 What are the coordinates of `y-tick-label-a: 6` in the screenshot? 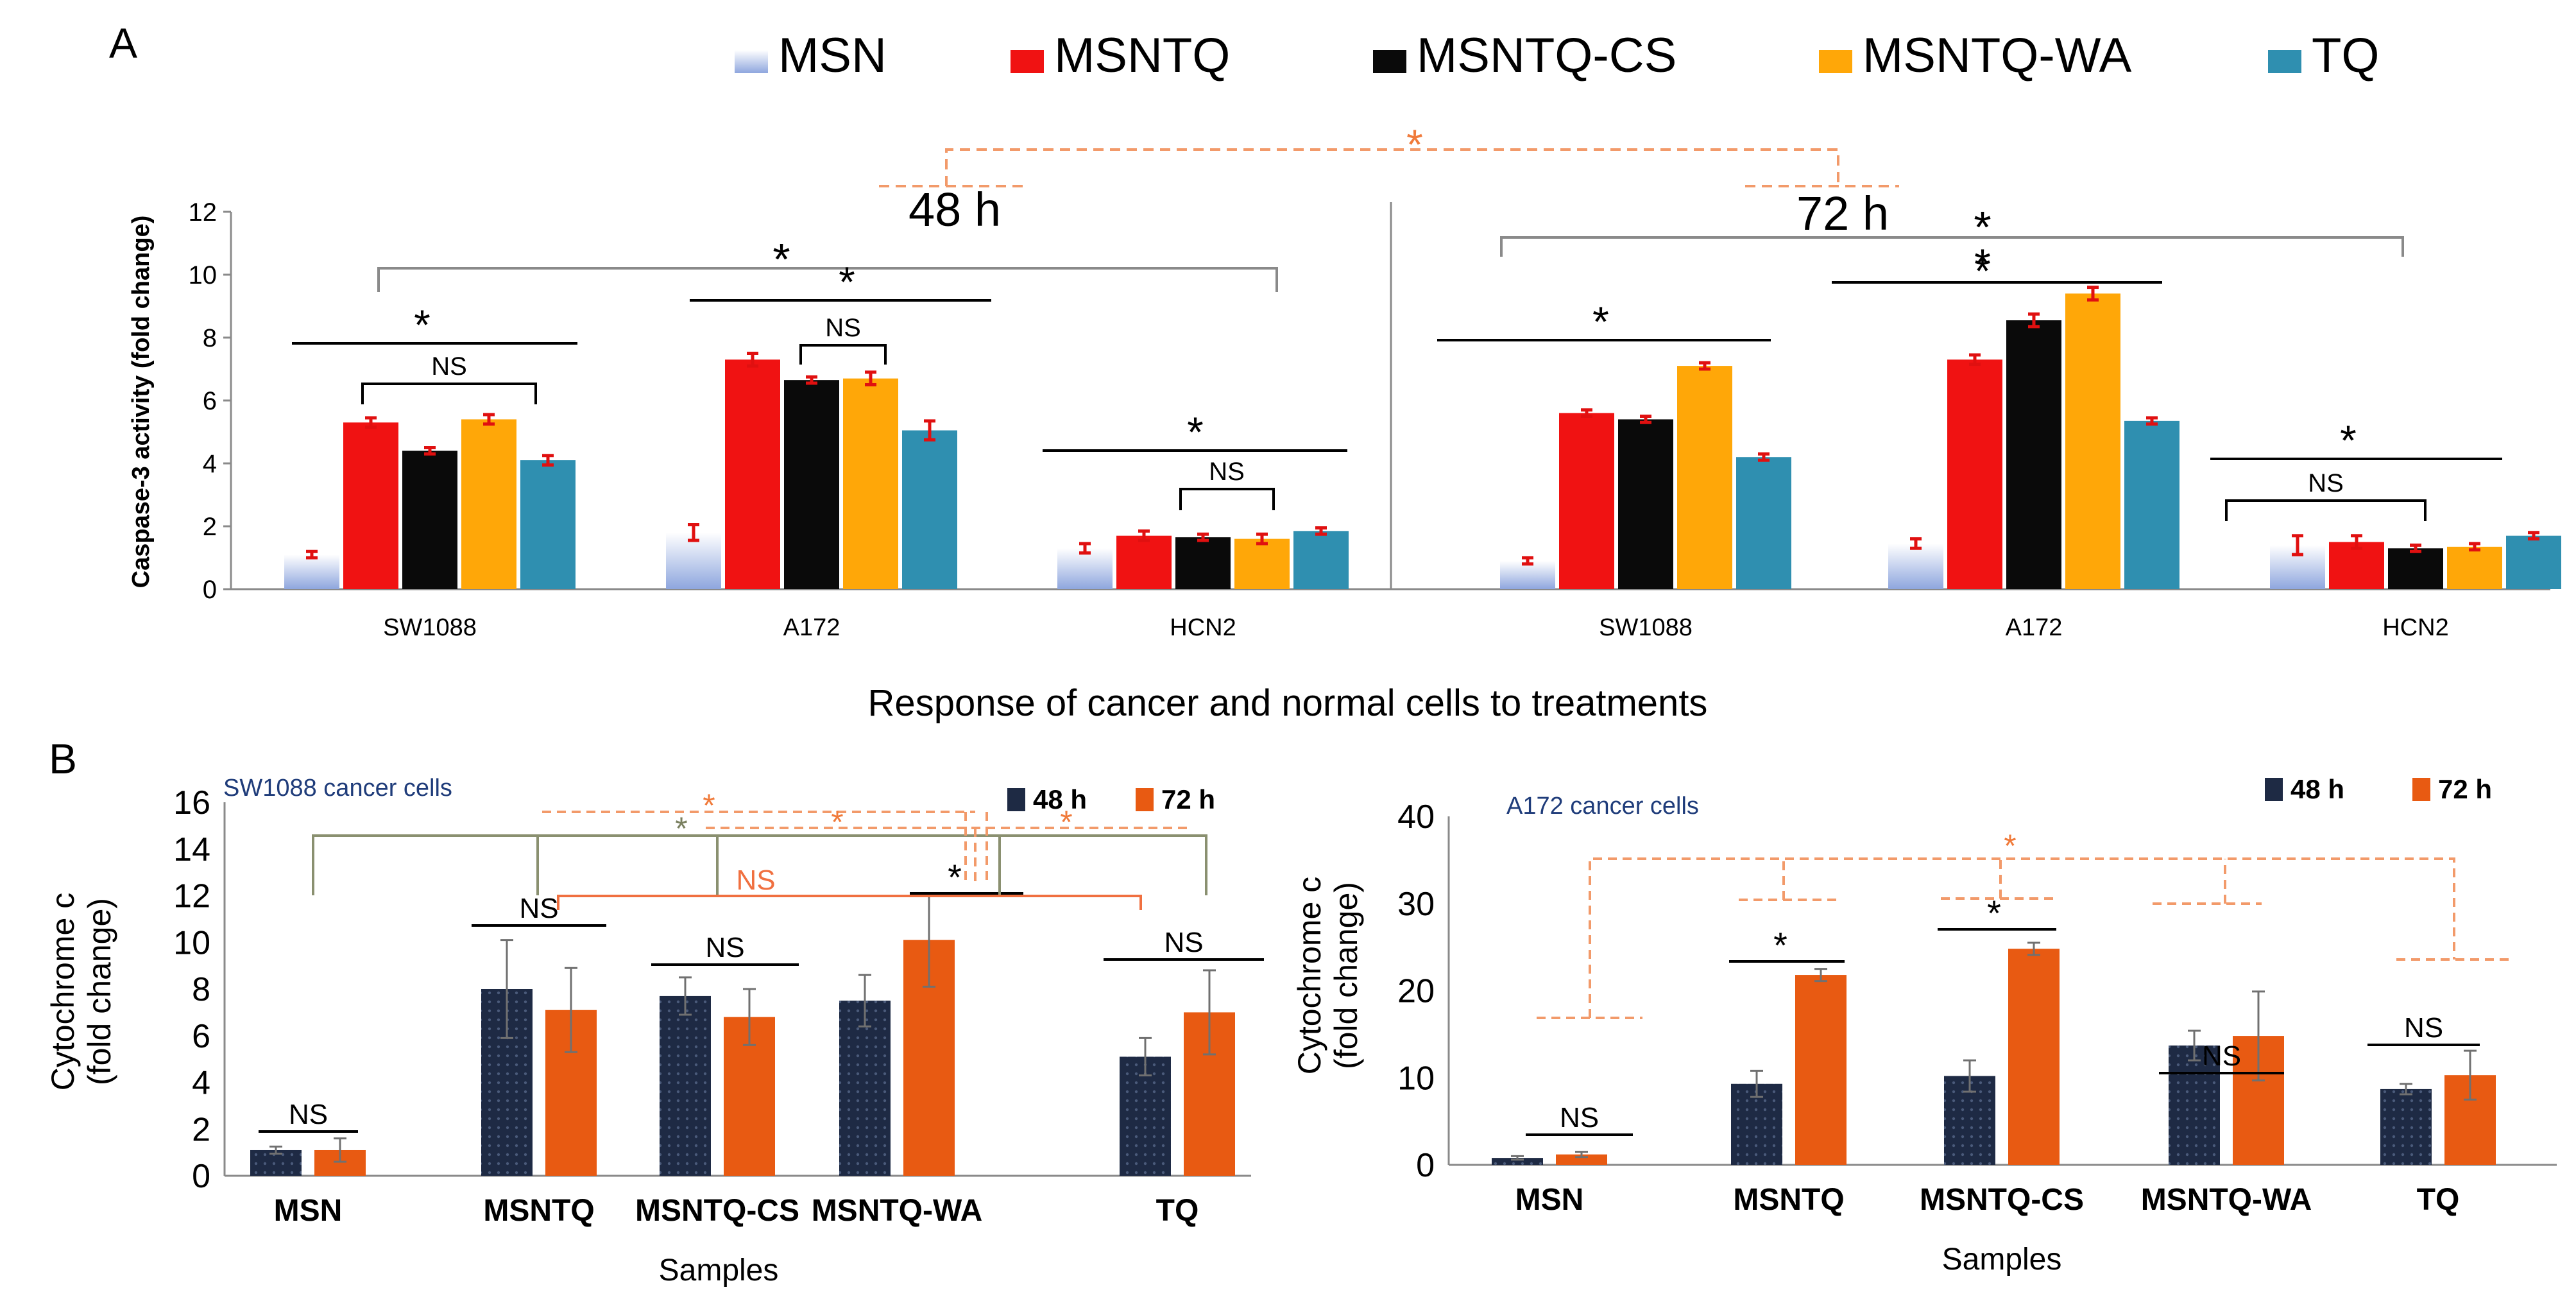 It's located at (210, 401).